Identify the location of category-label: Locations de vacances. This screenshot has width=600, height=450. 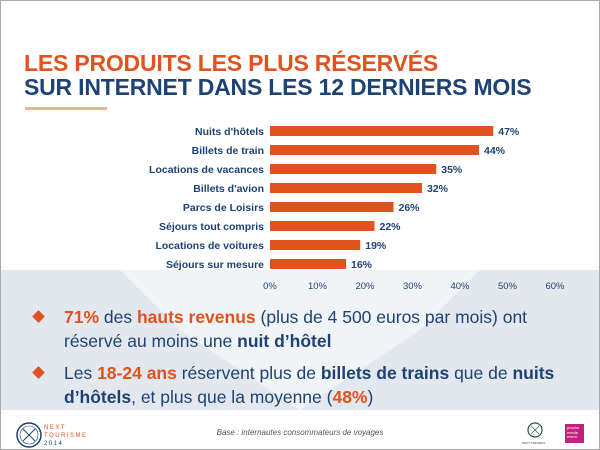
(206, 170).